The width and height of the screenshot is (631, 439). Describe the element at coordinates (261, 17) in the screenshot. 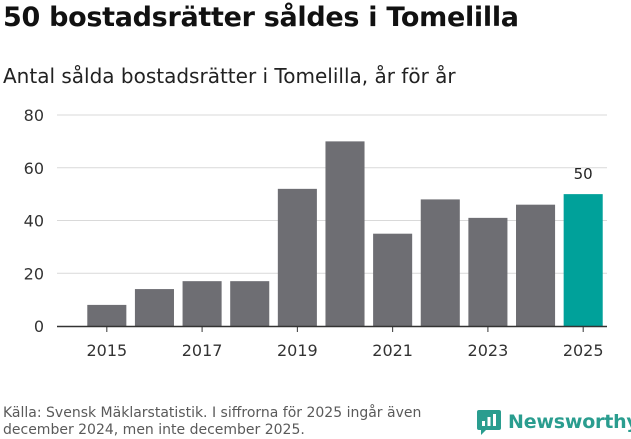

I see `chart-title: 50 bostadsrätter såldes i Tomelilla` at that location.